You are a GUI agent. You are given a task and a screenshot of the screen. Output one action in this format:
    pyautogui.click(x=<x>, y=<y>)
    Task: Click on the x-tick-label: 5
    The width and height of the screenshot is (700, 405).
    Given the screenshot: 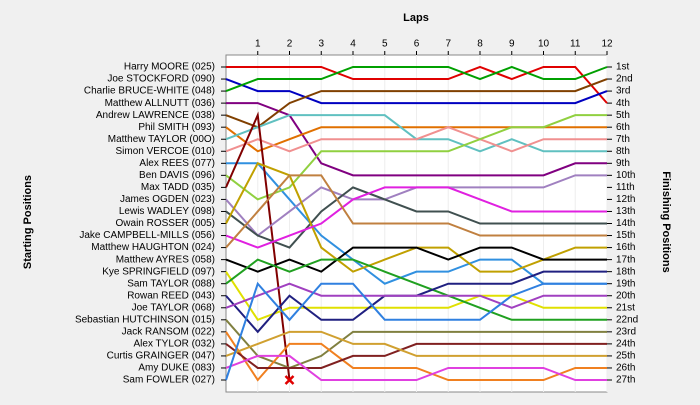 What is the action you would take?
    pyautogui.click(x=385, y=44)
    